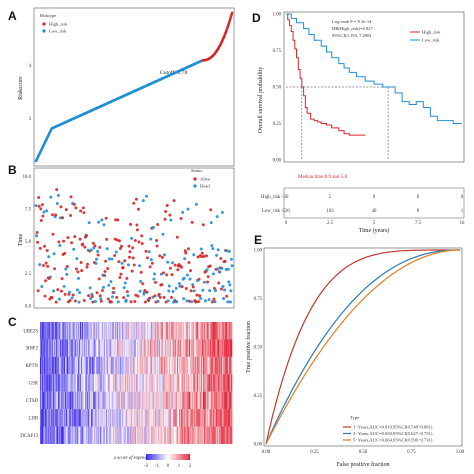 This screenshot has height=474, width=474. I want to click on high-risk-curve, so click(326, 74).